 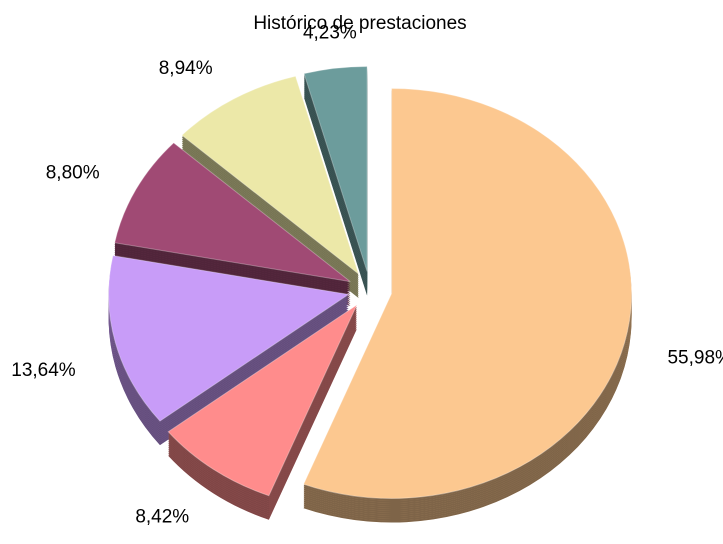 What do you see at coordinates (43, 370) in the screenshot?
I see `data-label: 13,64%` at bounding box center [43, 370].